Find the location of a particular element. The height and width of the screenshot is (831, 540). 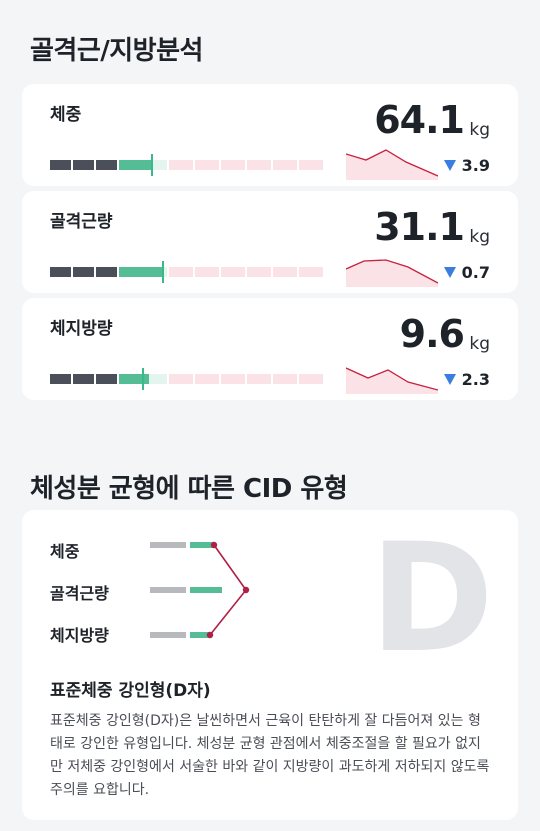

delta-indicator: 0.7 is located at coordinates (466, 272).